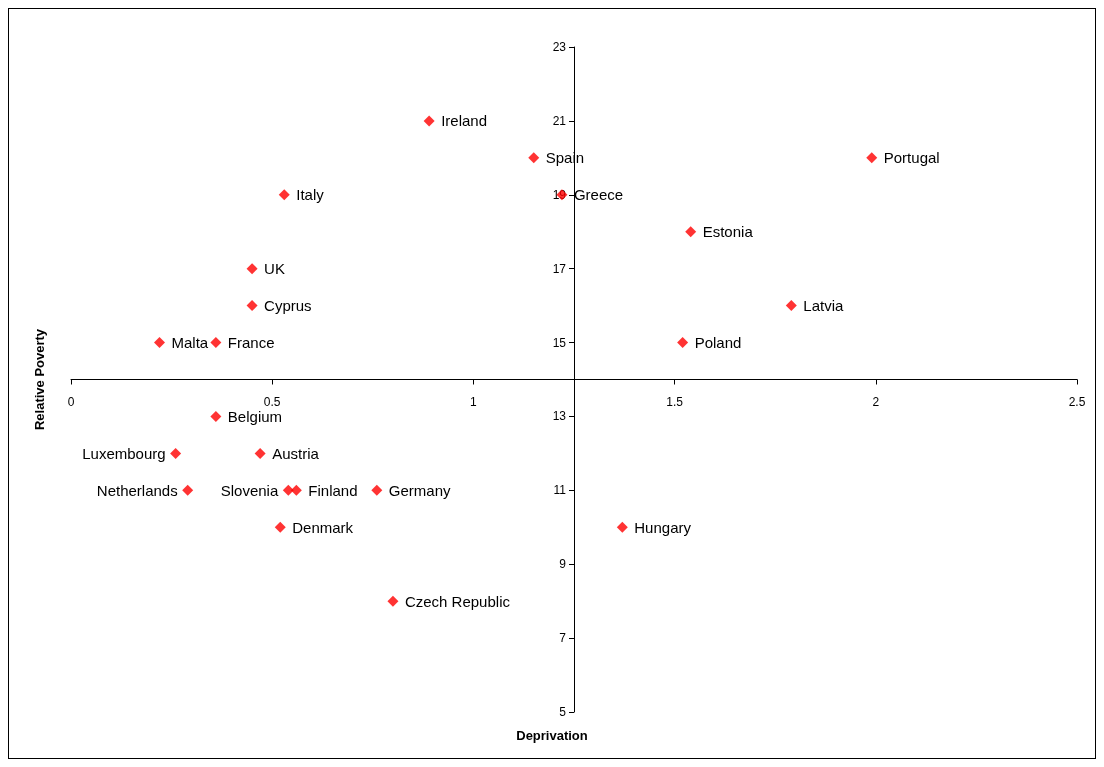  Describe the element at coordinates (563, 712) in the screenshot. I see `y-tick-label: 5` at that location.